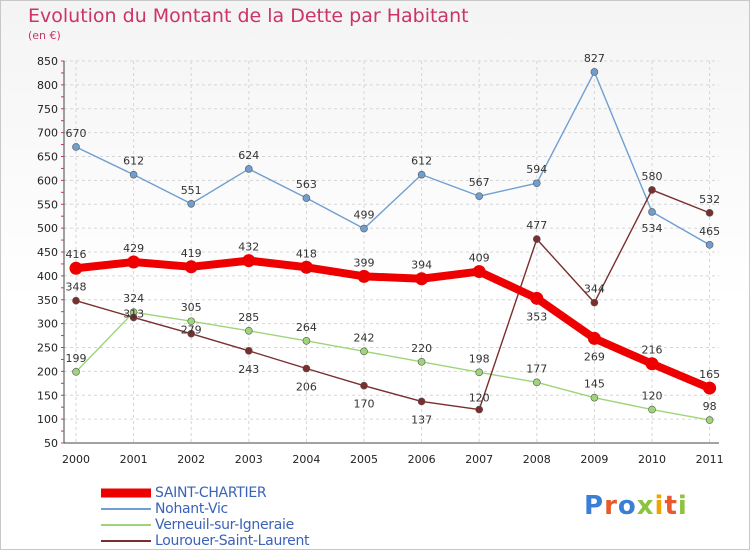 Image resolution: width=750 pixels, height=550 pixels. I want to click on y-tick-label-50: 50, so click(51, 443).